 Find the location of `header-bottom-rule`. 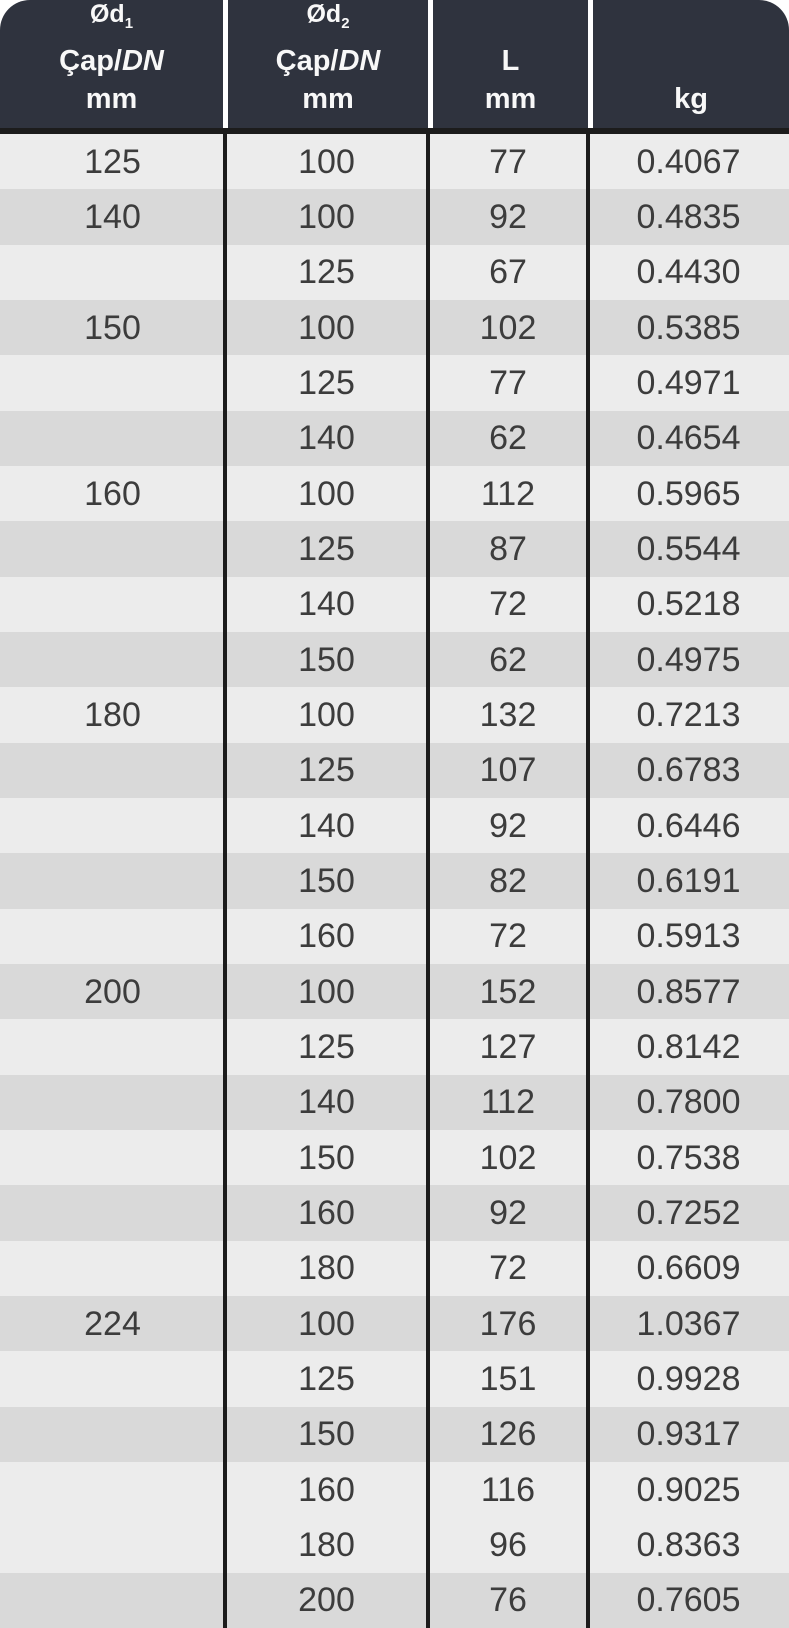

header-bottom-rule is located at coordinates (394, 131).